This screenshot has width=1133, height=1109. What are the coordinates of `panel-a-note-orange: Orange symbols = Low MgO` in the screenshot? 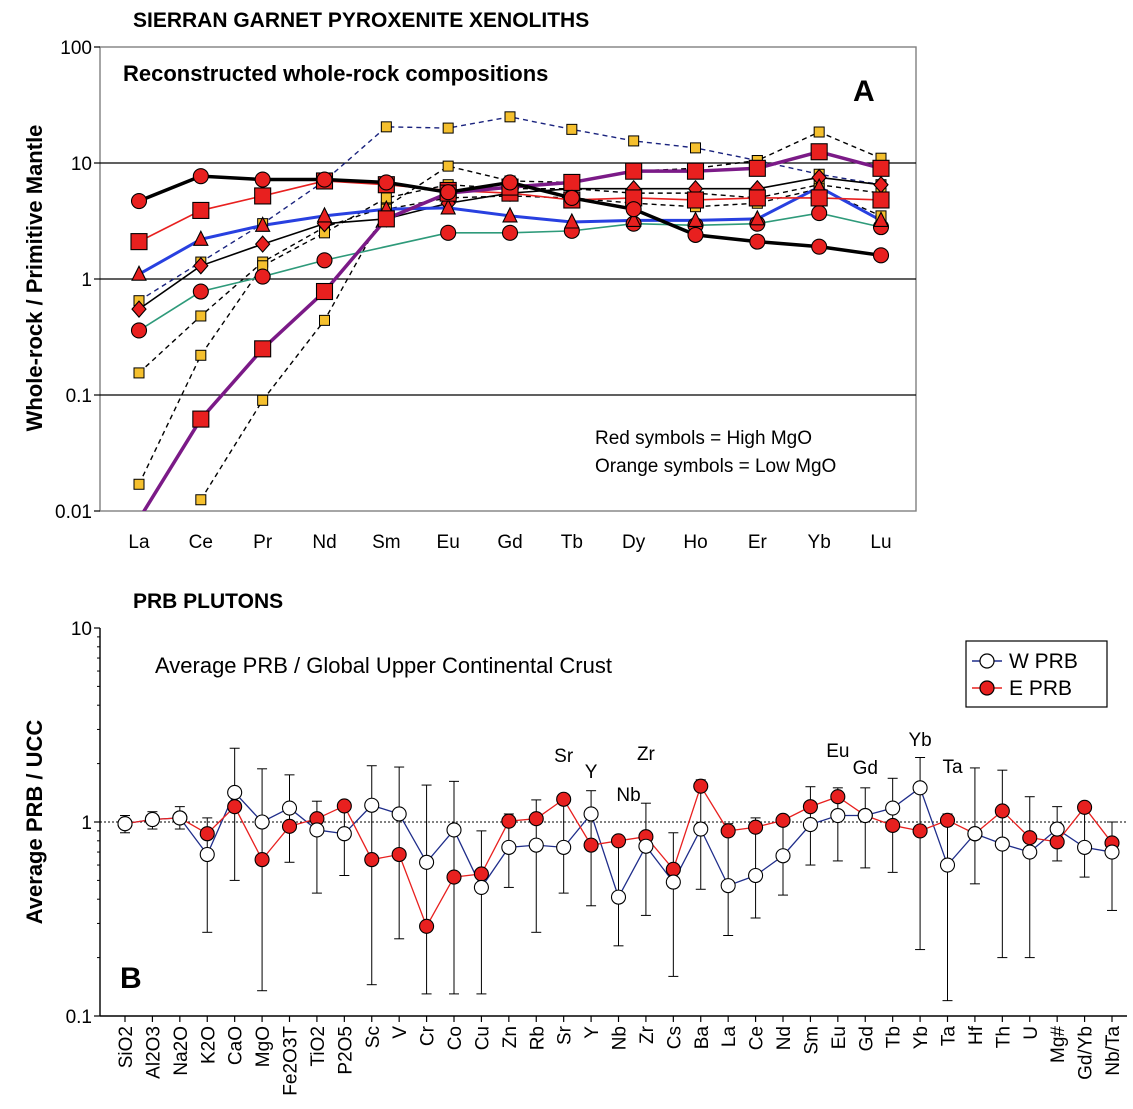 It's located at (715, 466).